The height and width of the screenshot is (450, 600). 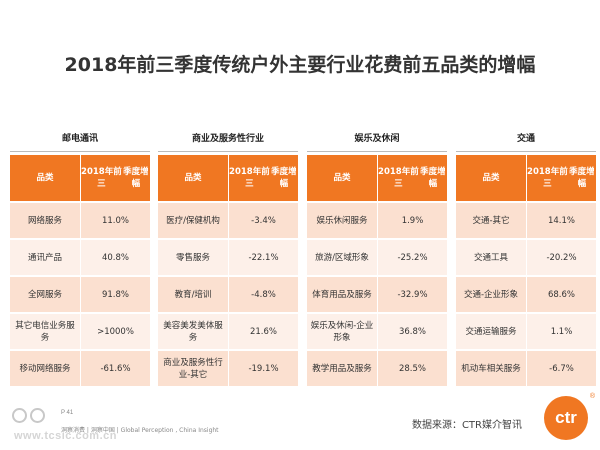 What do you see at coordinates (466, 425) in the screenshot?
I see `data-source: 数据来源：CTR媒介智讯` at bounding box center [466, 425].